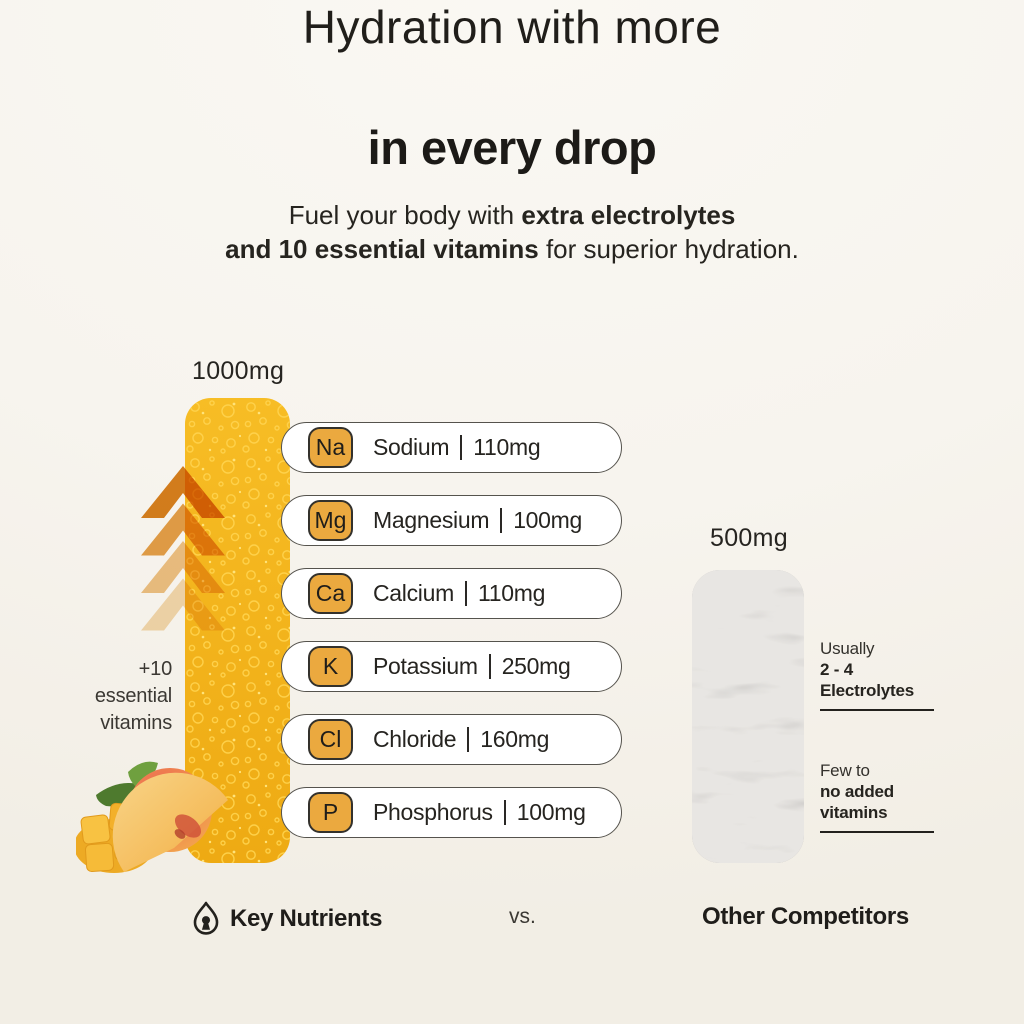 The width and height of the screenshot is (1024, 1024). Describe the element at coordinates (206, 918) in the screenshot. I see `droplet-keyhole-logo` at that location.